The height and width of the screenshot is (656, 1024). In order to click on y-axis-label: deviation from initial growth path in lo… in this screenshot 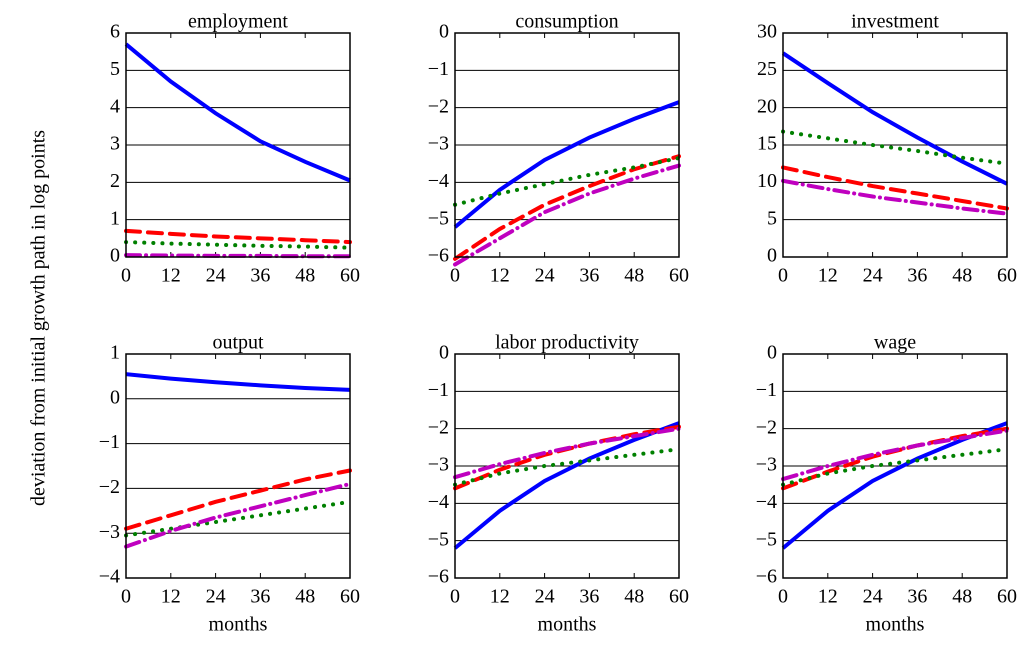, I will do `click(39, 318)`.